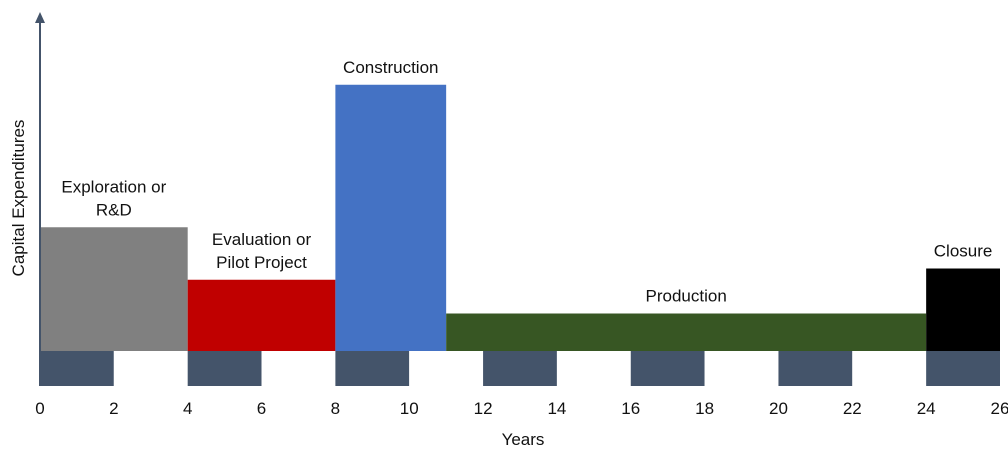  I want to click on x-tick-label: 6, so click(261, 408).